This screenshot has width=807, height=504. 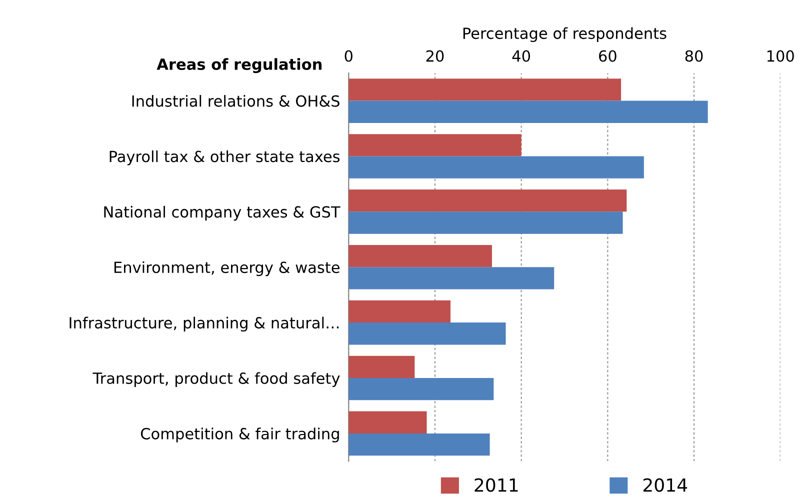 What do you see at coordinates (227, 268) in the screenshot?
I see `y-tick-label: Environment, energy & waste` at bounding box center [227, 268].